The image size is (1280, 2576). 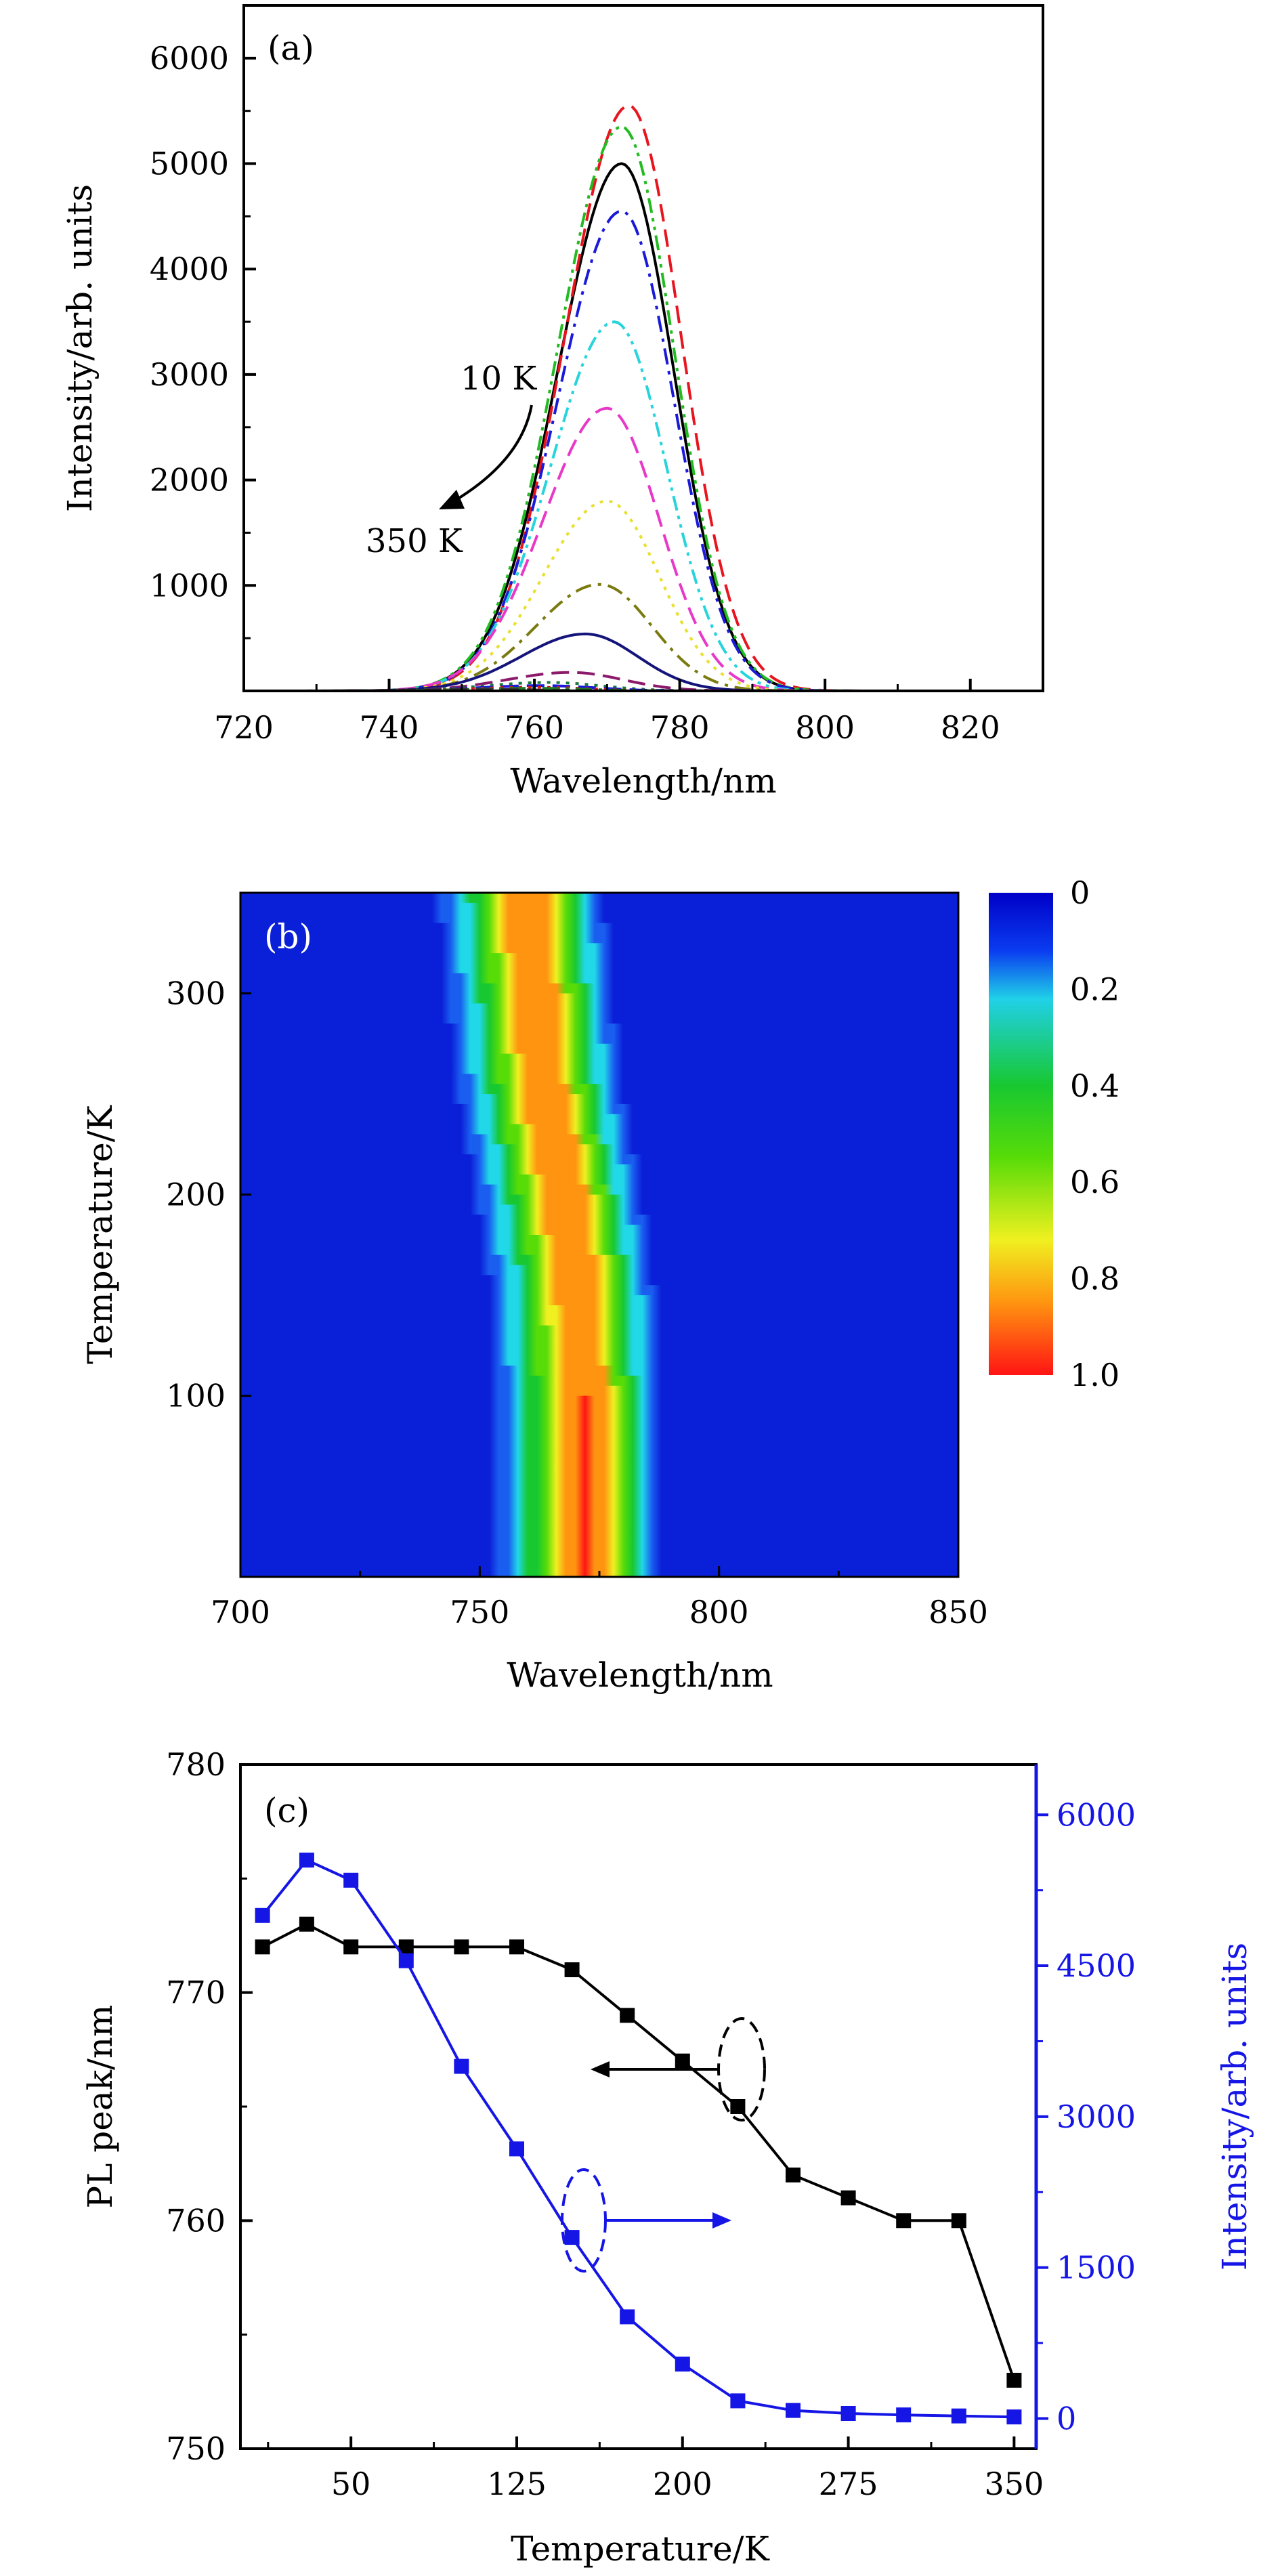 I want to click on b-panel-tag: (b), so click(x=288, y=937).